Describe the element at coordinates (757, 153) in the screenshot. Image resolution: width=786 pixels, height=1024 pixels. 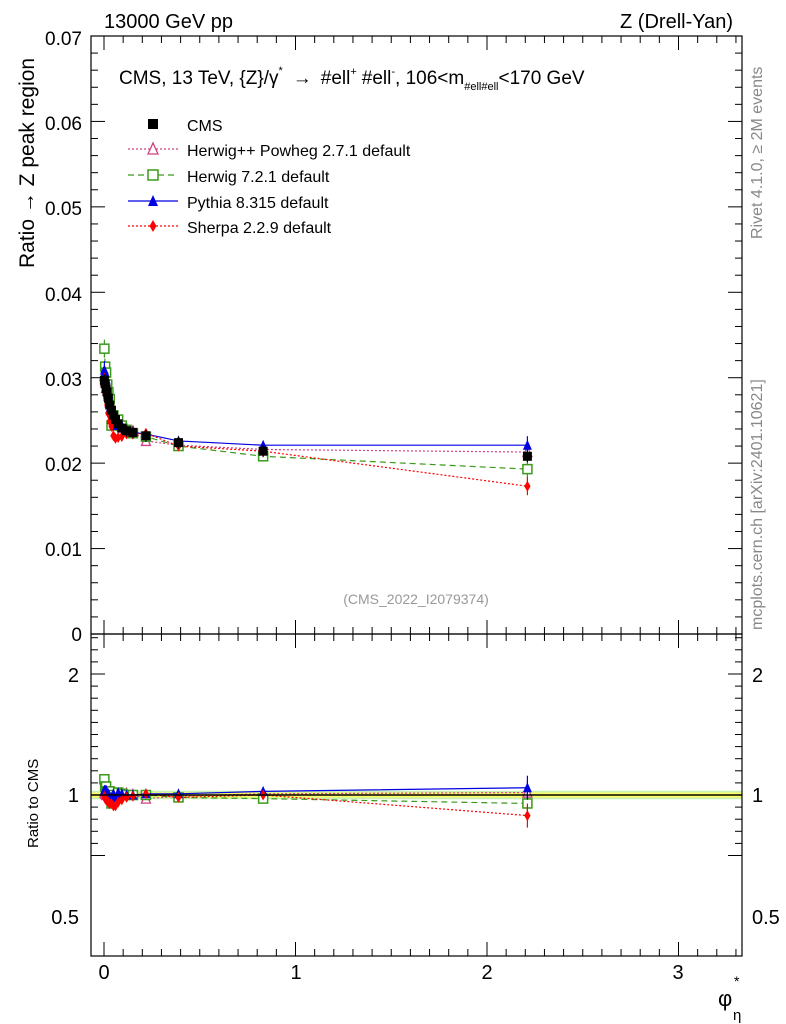
I see `rivet-version-label: Rivet 4.1.0, ≥ 2M events` at that location.